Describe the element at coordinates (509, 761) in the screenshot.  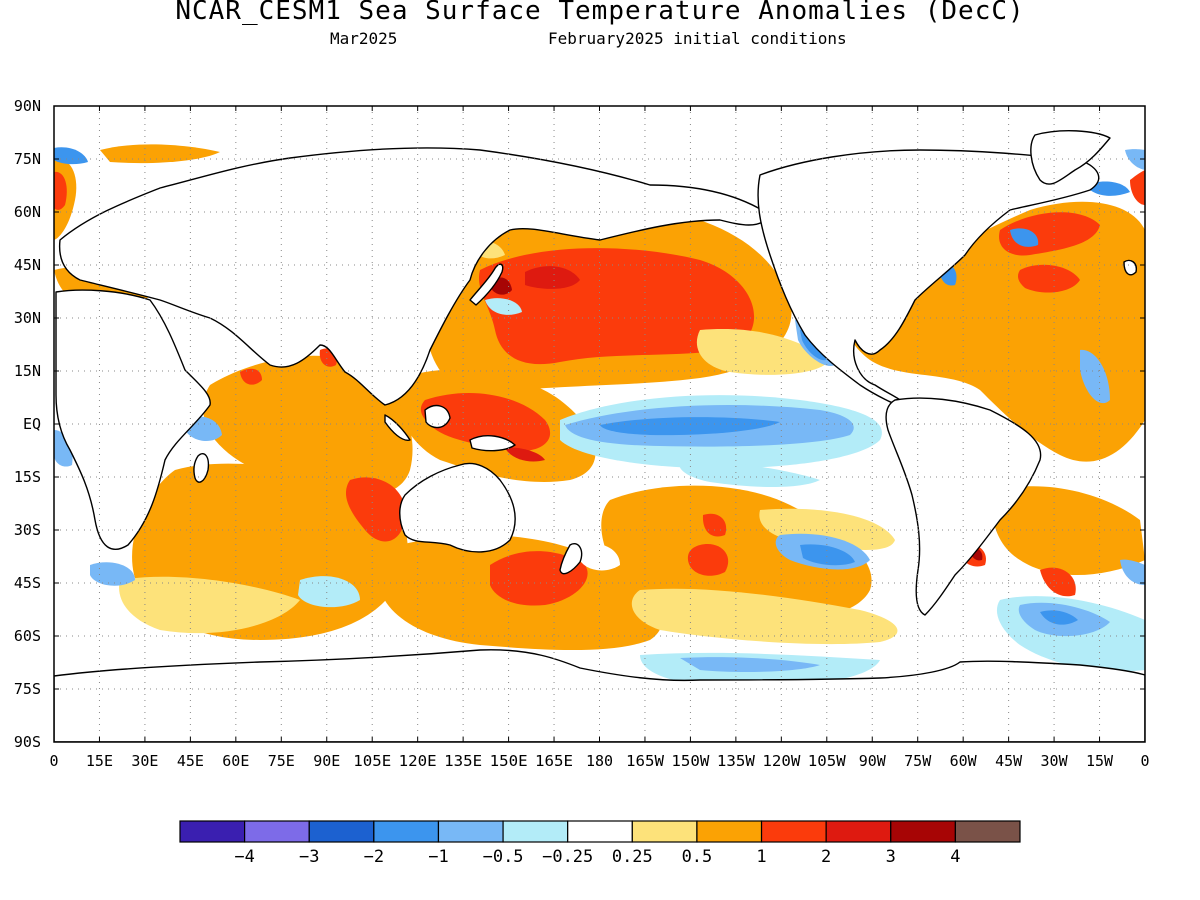
I see `lon-tick-label: 150E` at that location.